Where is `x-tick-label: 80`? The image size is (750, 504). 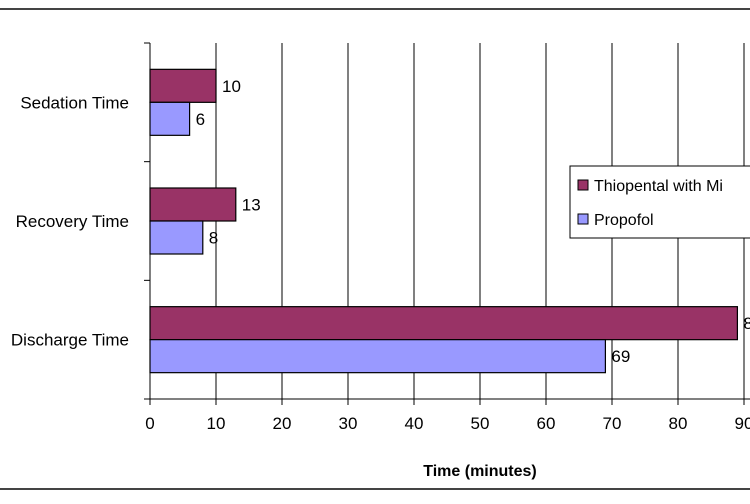
x-tick-label: 80 is located at coordinates (678, 423).